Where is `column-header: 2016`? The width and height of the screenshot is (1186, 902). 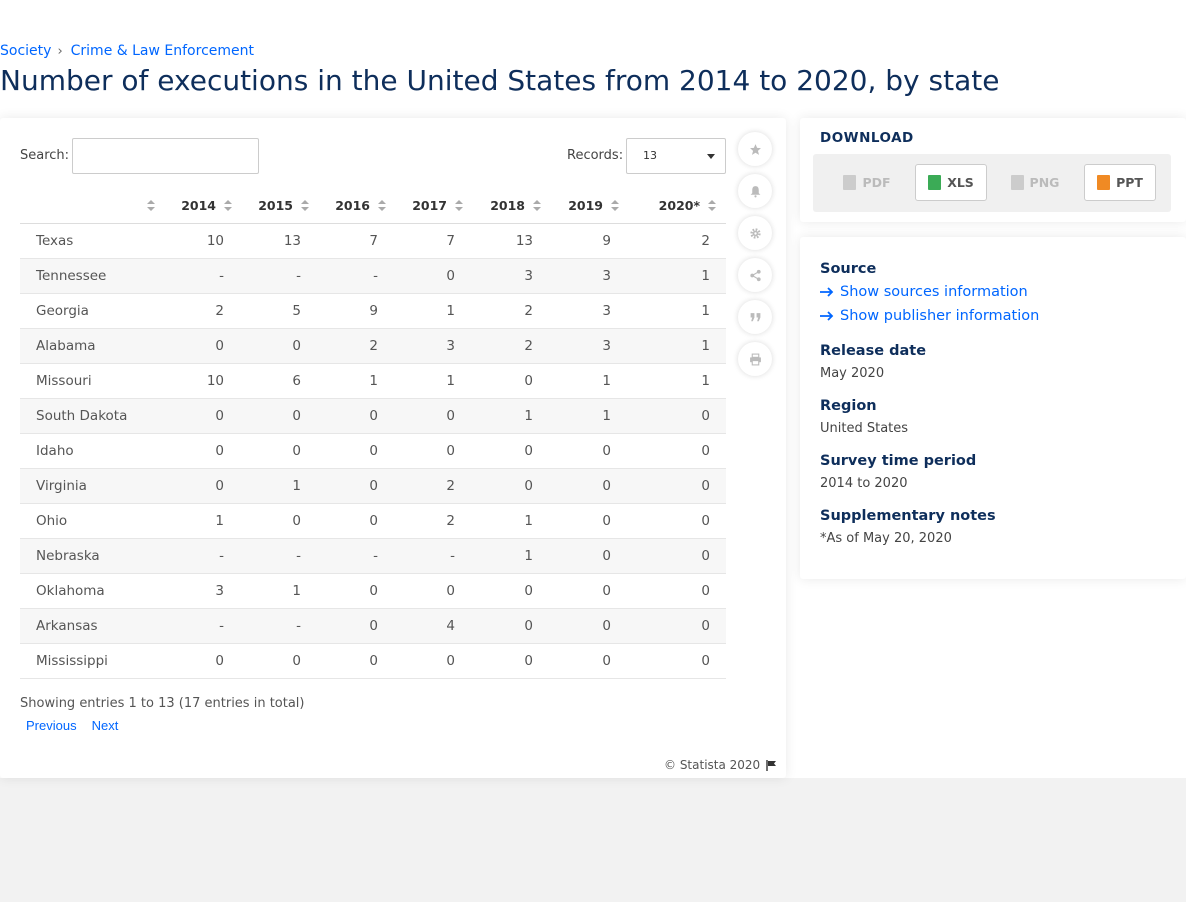 column-header: 2016 is located at coordinates (357, 206).